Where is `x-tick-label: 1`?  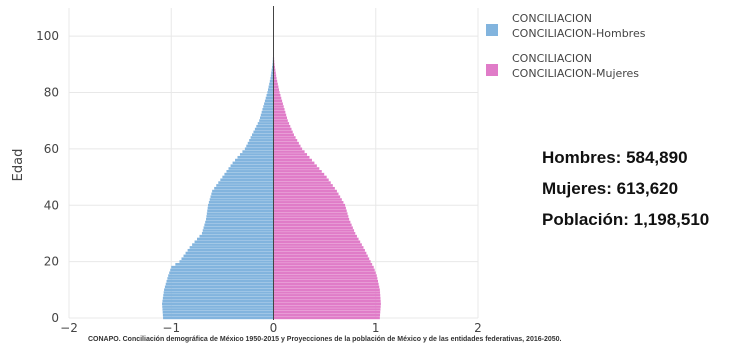 x-tick-label: 1 is located at coordinates (376, 328).